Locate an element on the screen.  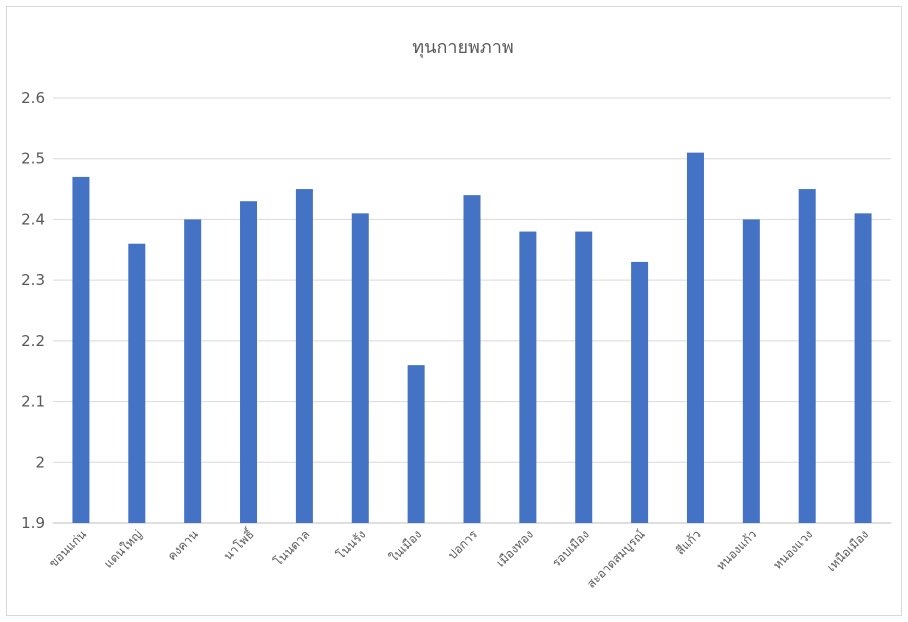
x-category-label: โนนรัง is located at coordinates (351, 544).